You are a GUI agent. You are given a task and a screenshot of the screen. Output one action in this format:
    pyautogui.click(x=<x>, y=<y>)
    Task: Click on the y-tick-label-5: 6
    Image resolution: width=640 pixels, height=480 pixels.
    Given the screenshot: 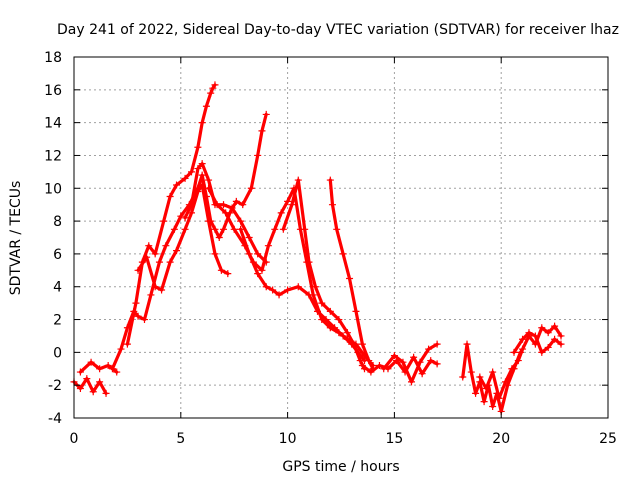 What is the action you would take?
    pyautogui.click(x=57, y=255)
    